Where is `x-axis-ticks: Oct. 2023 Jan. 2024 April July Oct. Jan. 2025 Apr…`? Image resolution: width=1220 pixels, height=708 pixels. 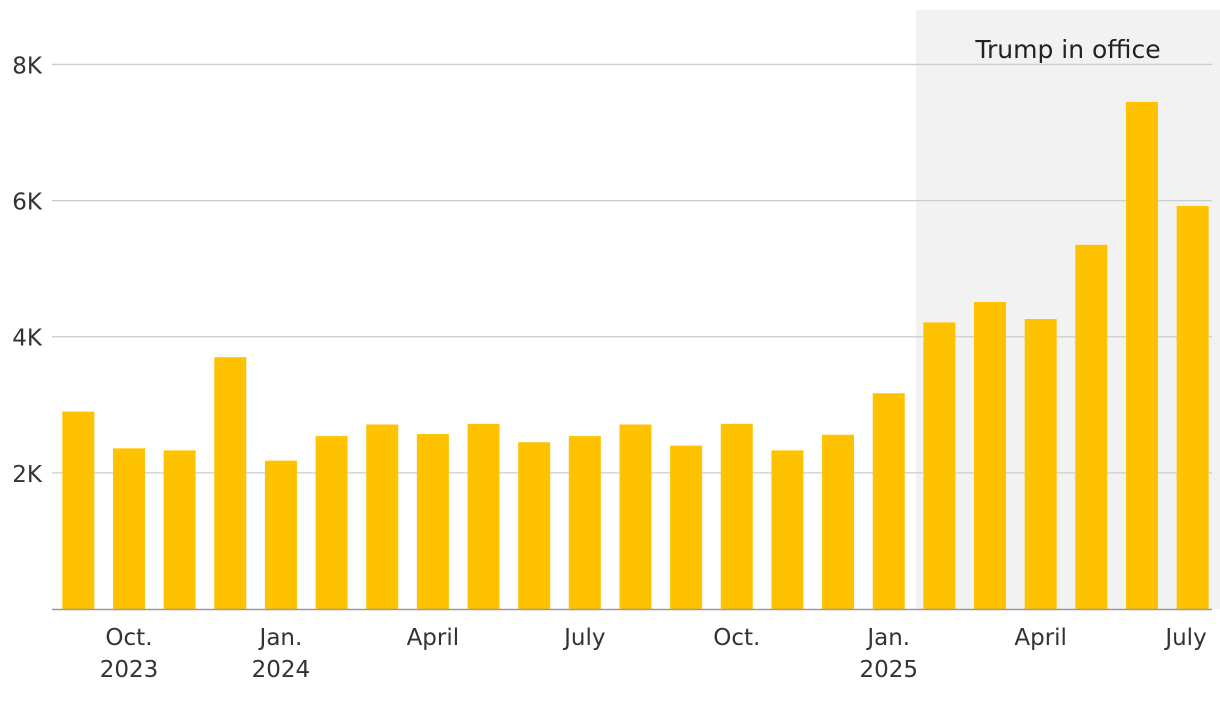
x-axis-ticks: Oct. 2023 Jan. 2024 April July Oct. Jan. 2025 Apr… is located at coordinates (653, 654).